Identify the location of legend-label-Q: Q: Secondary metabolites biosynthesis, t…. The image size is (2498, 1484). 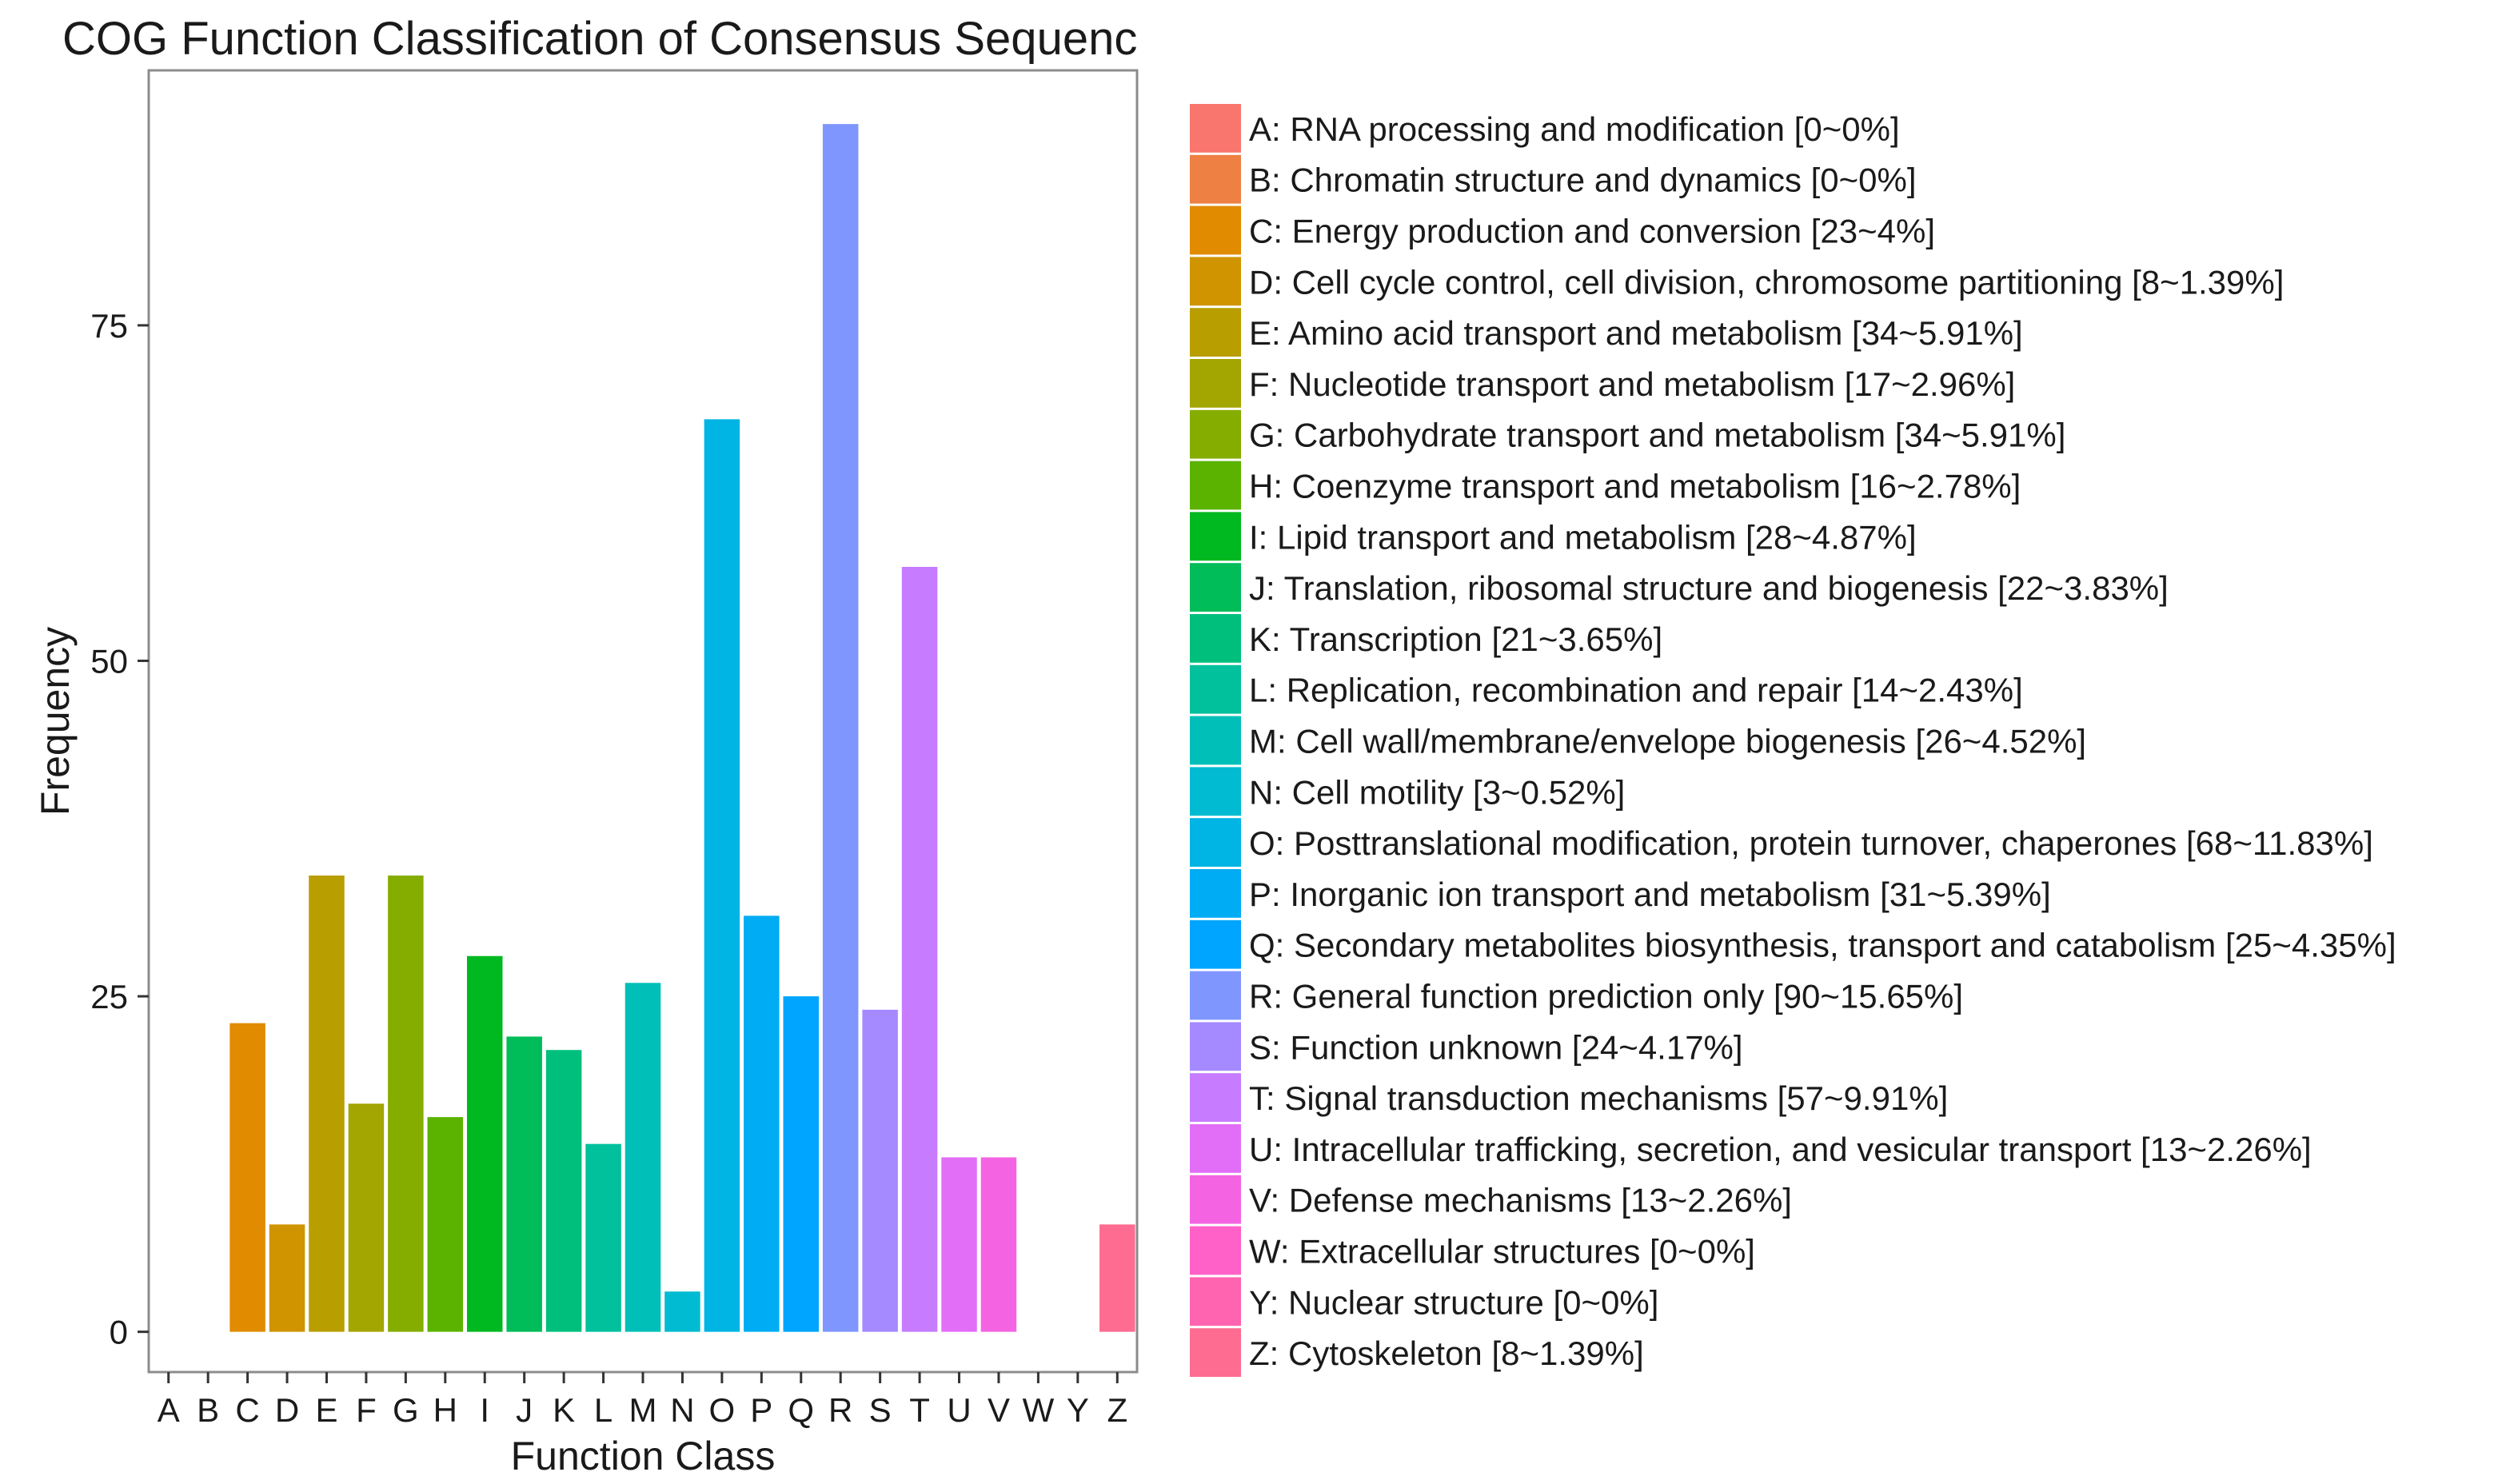
(1822, 945).